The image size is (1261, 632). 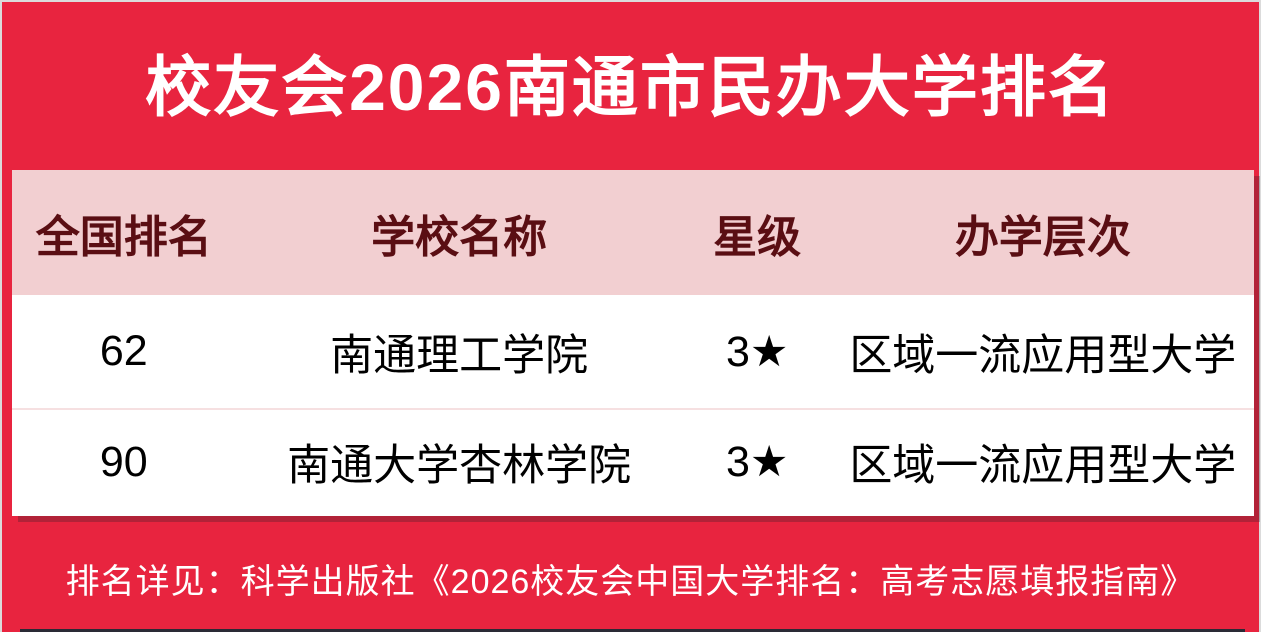 What do you see at coordinates (123, 351) in the screenshot?
I see `cell-national-rank: 62` at bounding box center [123, 351].